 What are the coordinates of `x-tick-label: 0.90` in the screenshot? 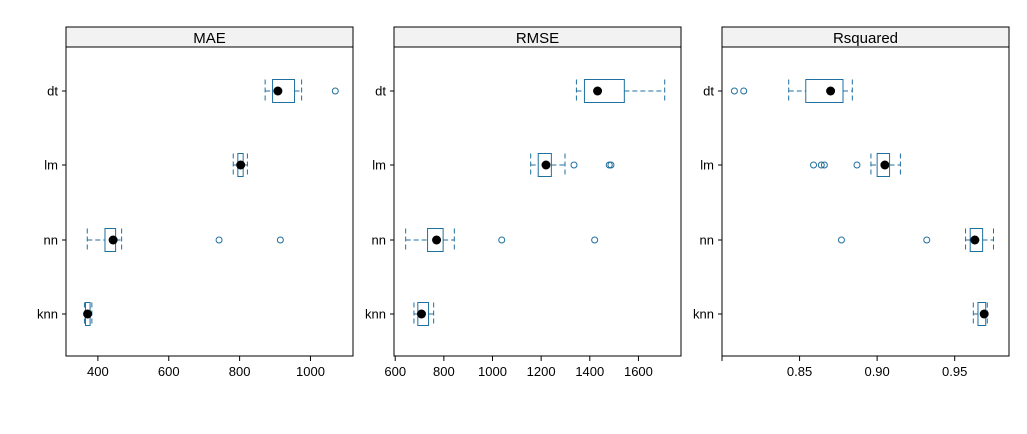 It's located at (876, 371).